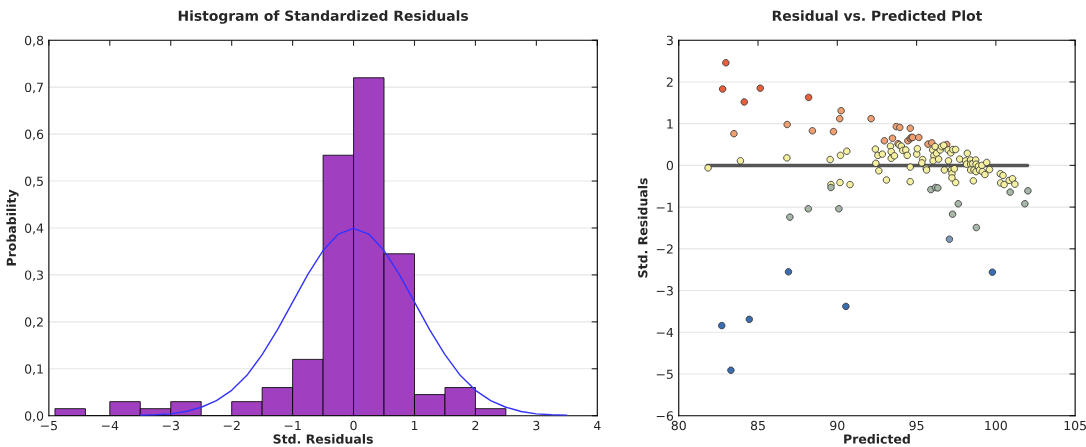 This screenshot has height=447, width=1086. I want to click on y-tick-label: 3, so click(669, 40).